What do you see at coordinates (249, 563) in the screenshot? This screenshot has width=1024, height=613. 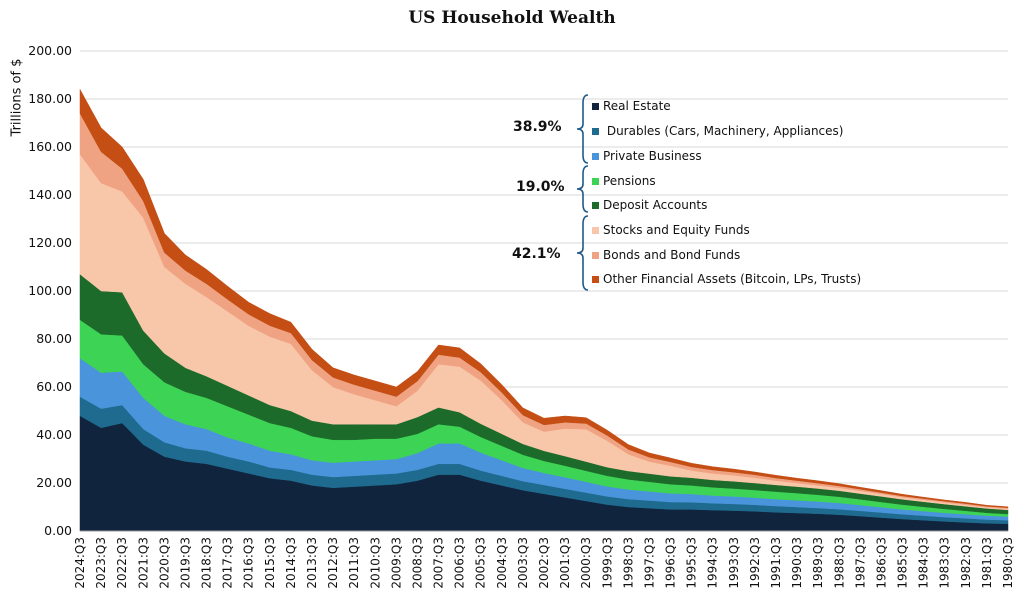 I see `x-tick-label: 2016:Q3` at bounding box center [249, 563].